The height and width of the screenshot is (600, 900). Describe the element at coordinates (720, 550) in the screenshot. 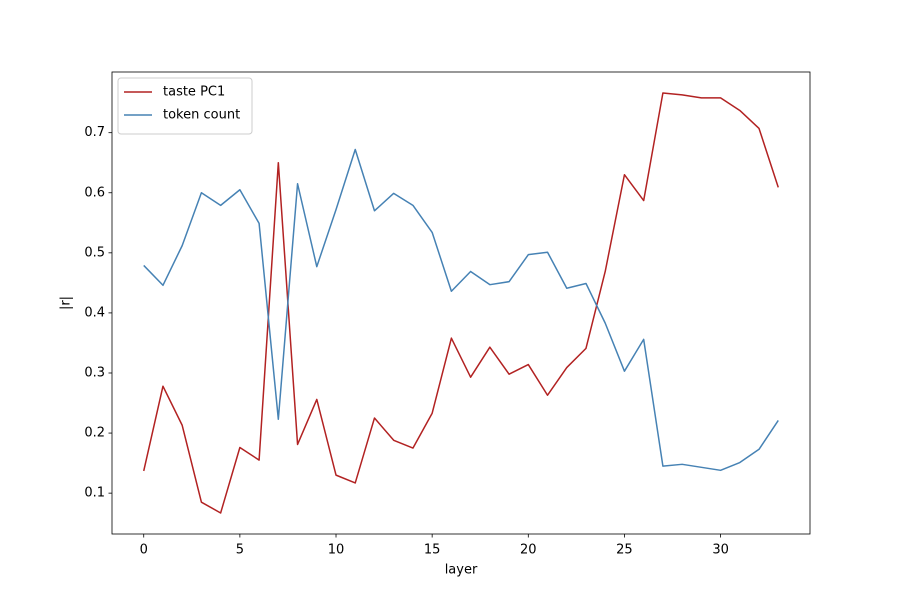

I see `x-tick-label: 30` at that location.